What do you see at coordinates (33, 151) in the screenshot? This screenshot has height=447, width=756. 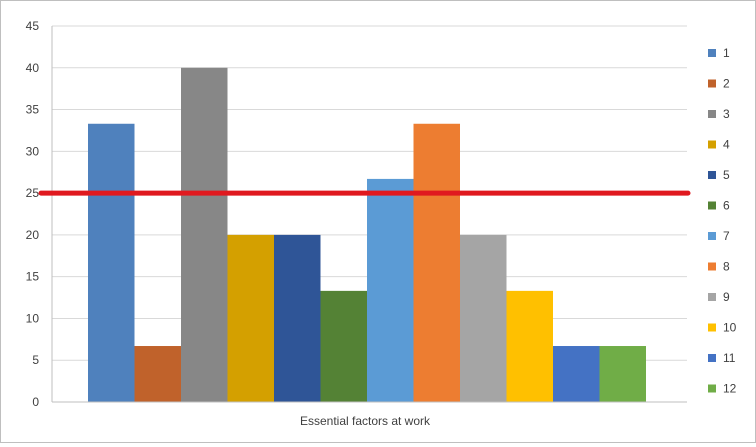 I see `y-tick-label: 30` at bounding box center [33, 151].